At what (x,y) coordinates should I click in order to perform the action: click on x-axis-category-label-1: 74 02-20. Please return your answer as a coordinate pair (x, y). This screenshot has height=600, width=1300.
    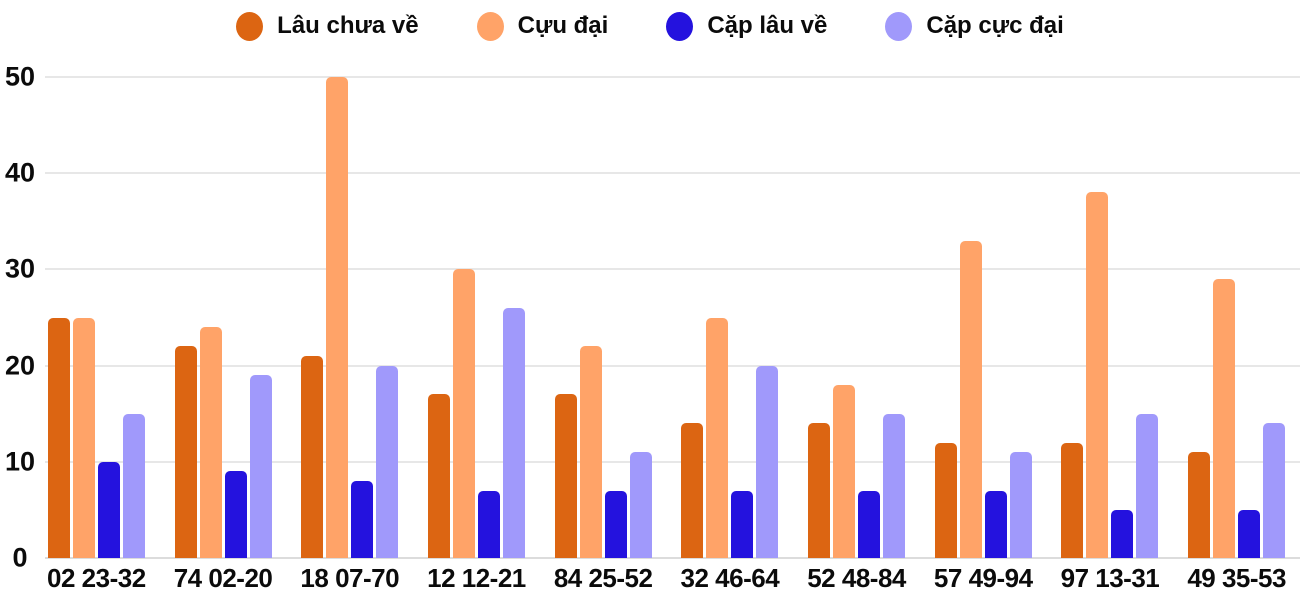
    Looking at the image, I should click on (223, 578).